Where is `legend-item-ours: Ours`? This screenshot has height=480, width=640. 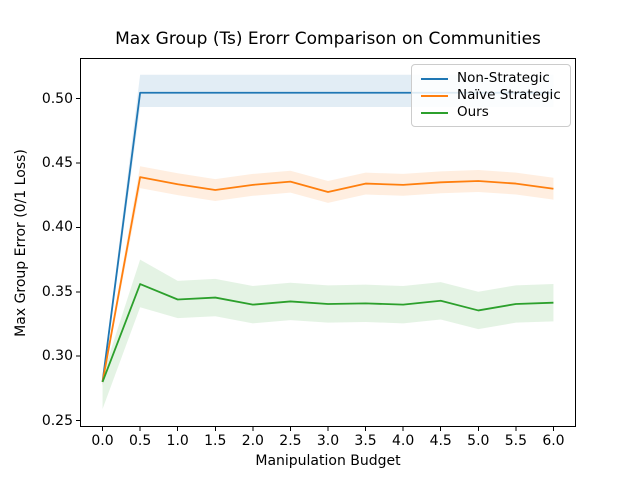
legend-item-ours: Ours is located at coordinates (491, 112).